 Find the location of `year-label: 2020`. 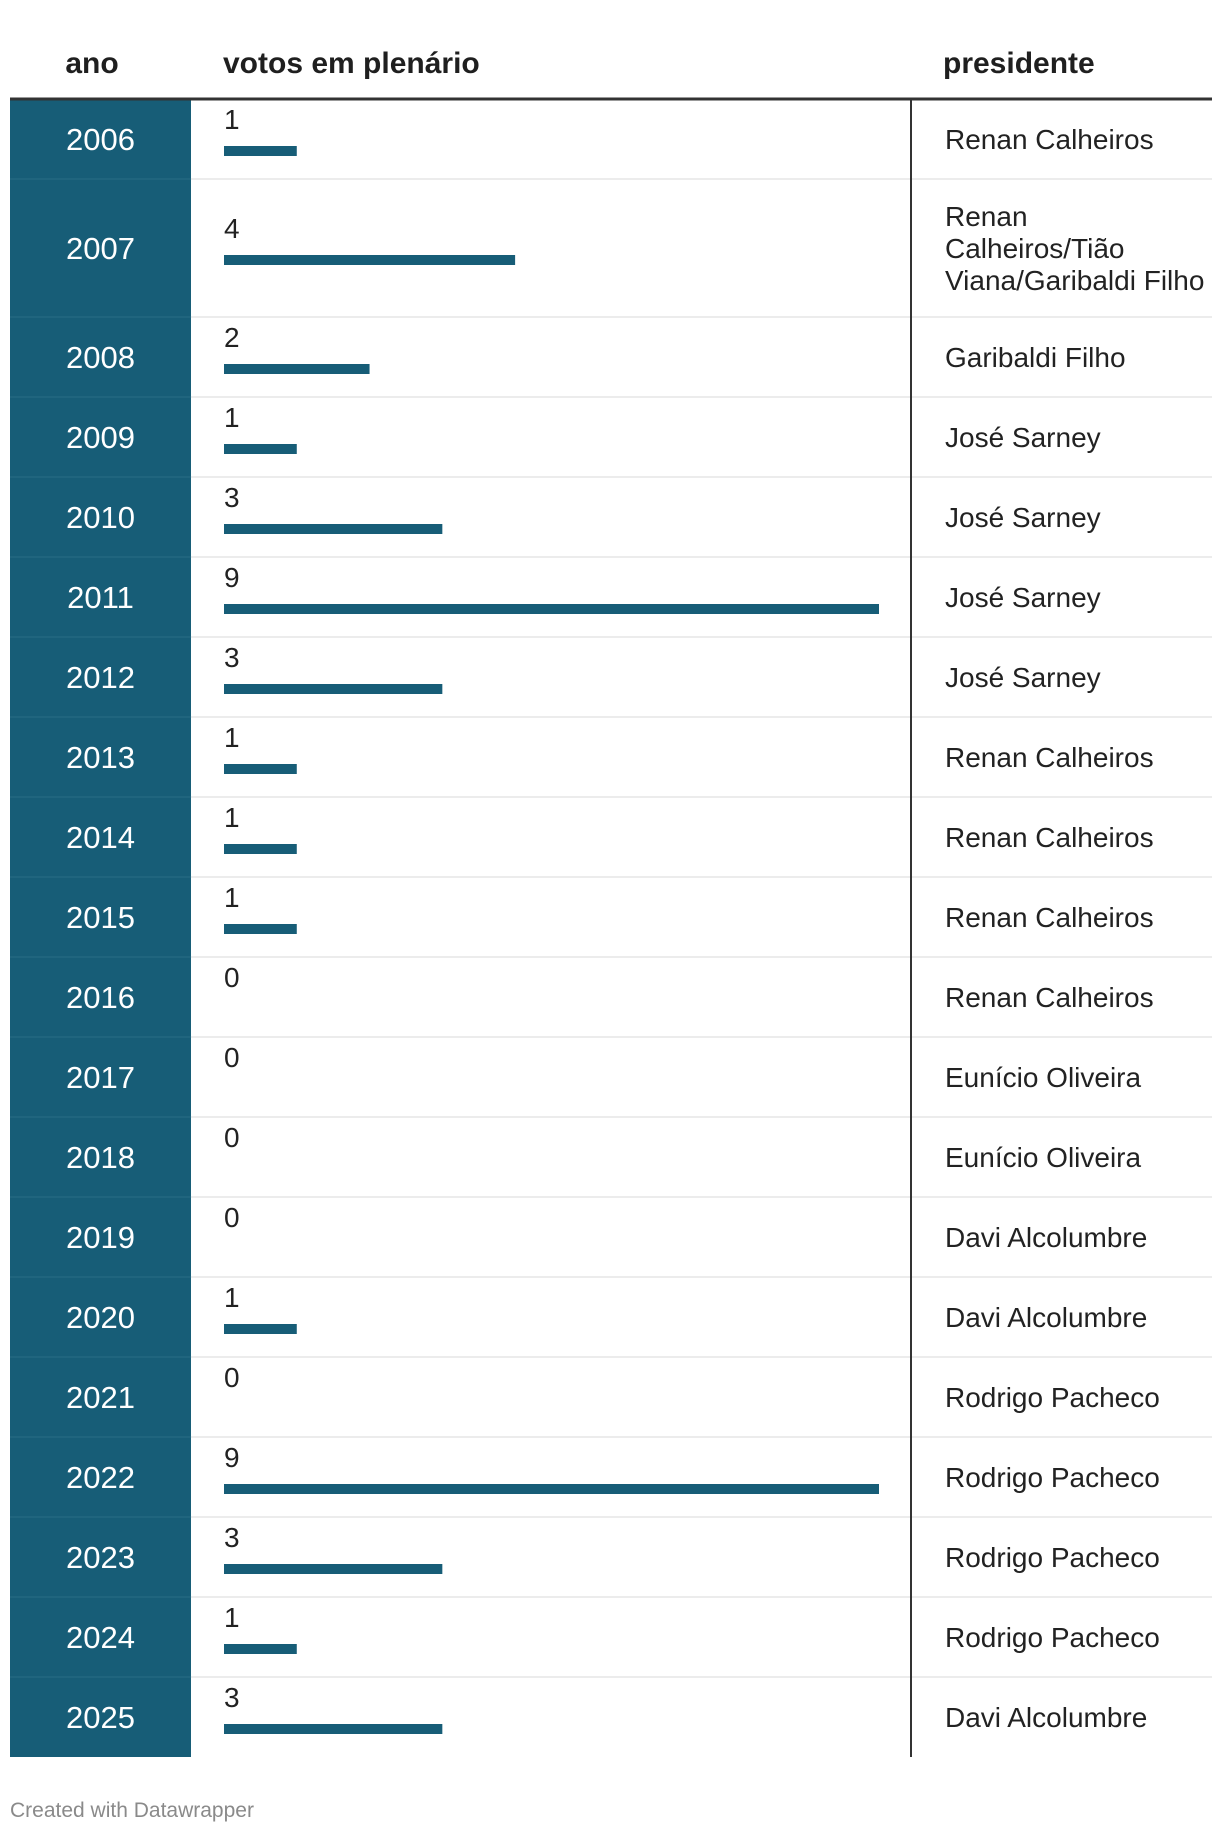

year-label: 2020 is located at coordinates (100, 1317).